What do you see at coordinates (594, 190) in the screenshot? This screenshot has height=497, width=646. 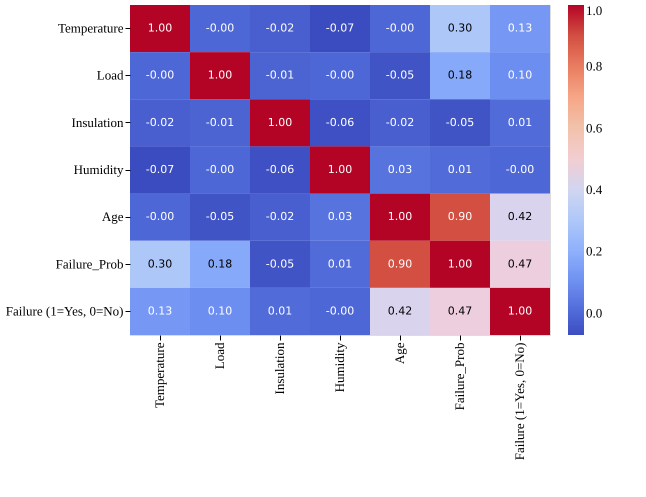 I see `color-bar-label: 0.4` at bounding box center [594, 190].